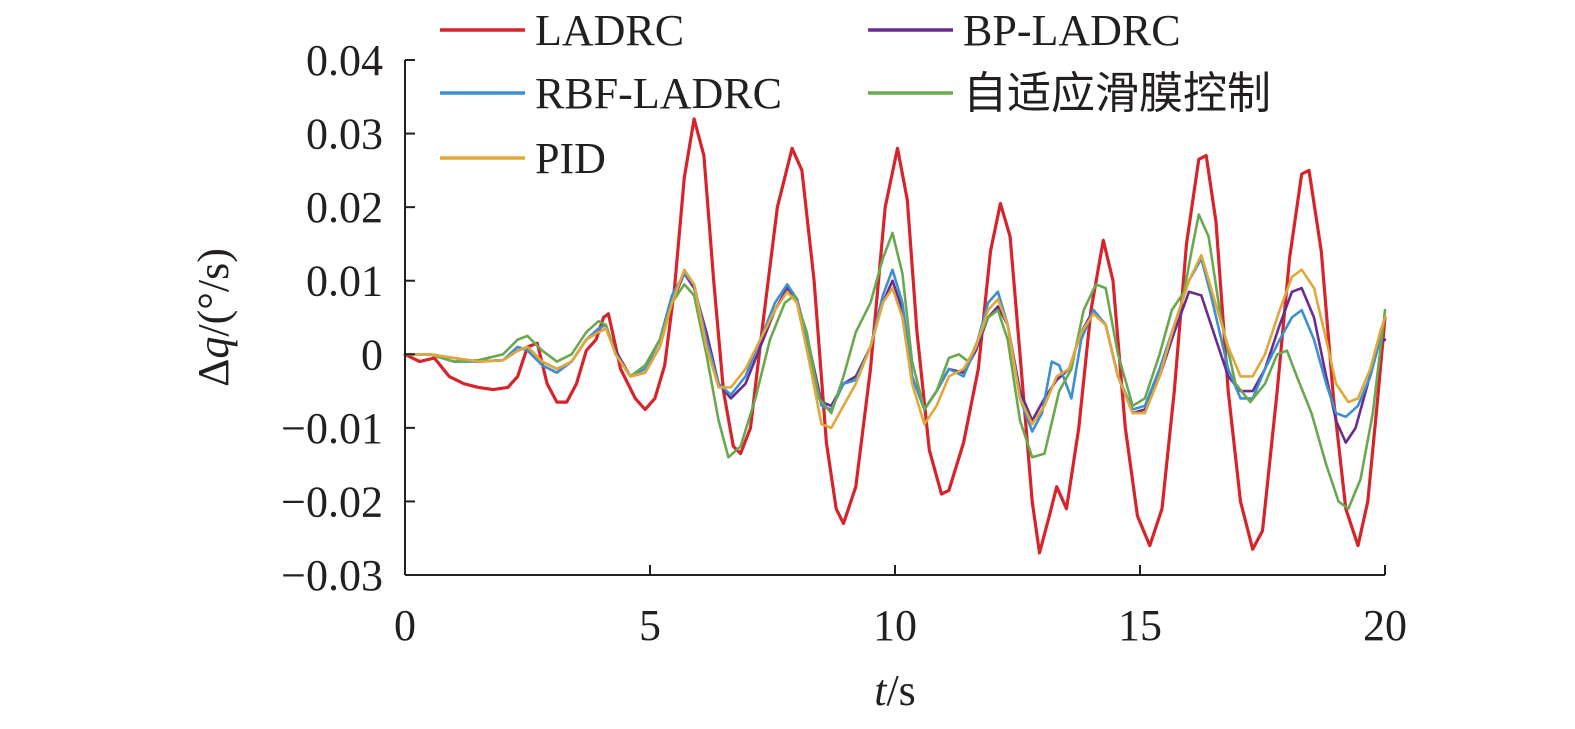 The width and height of the screenshot is (1575, 729). Describe the element at coordinates (344, 281) in the screenshot. I see `y-tick-label: 0.01` at that location.